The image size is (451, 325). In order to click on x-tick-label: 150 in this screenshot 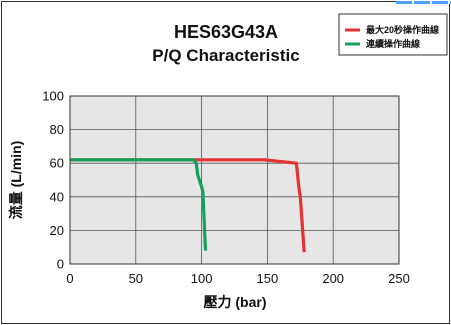, I will do `click(268, 278)`.